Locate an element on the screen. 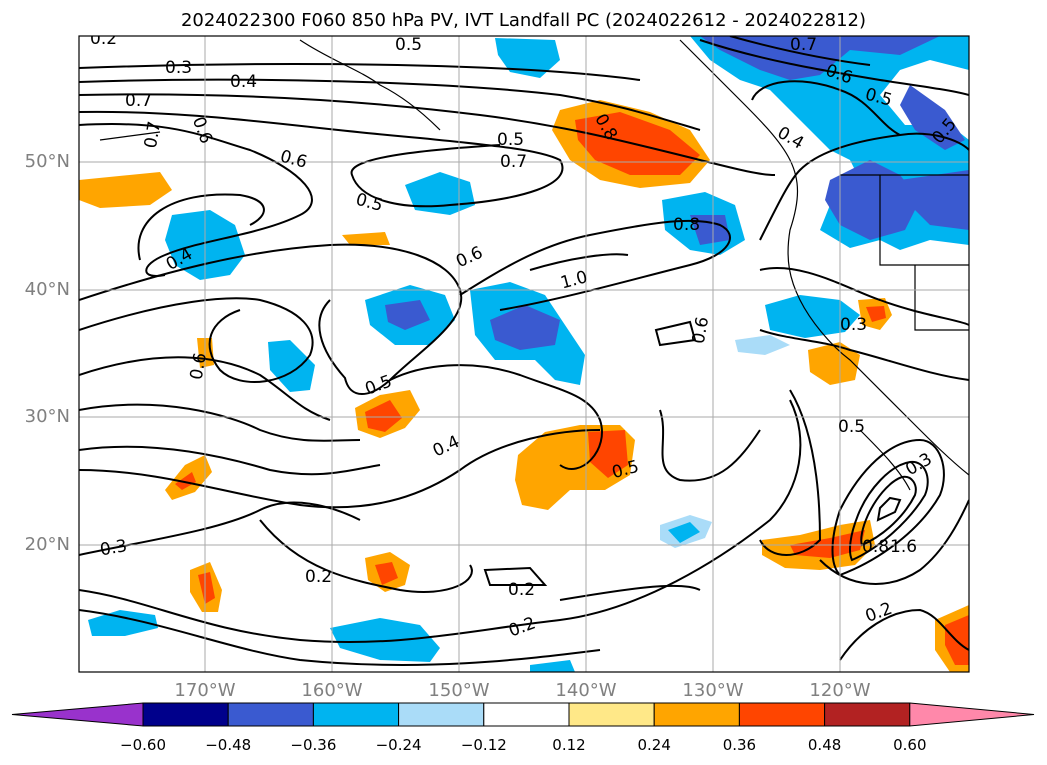 The image size is (1047, 765). lon-label-120w: 120°W is located at coordinates (840, 690).